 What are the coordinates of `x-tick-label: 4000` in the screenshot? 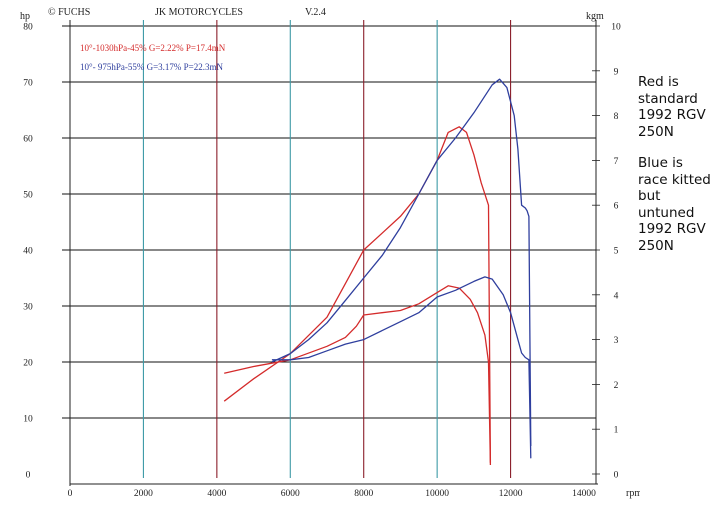 It's located at (216, 494).